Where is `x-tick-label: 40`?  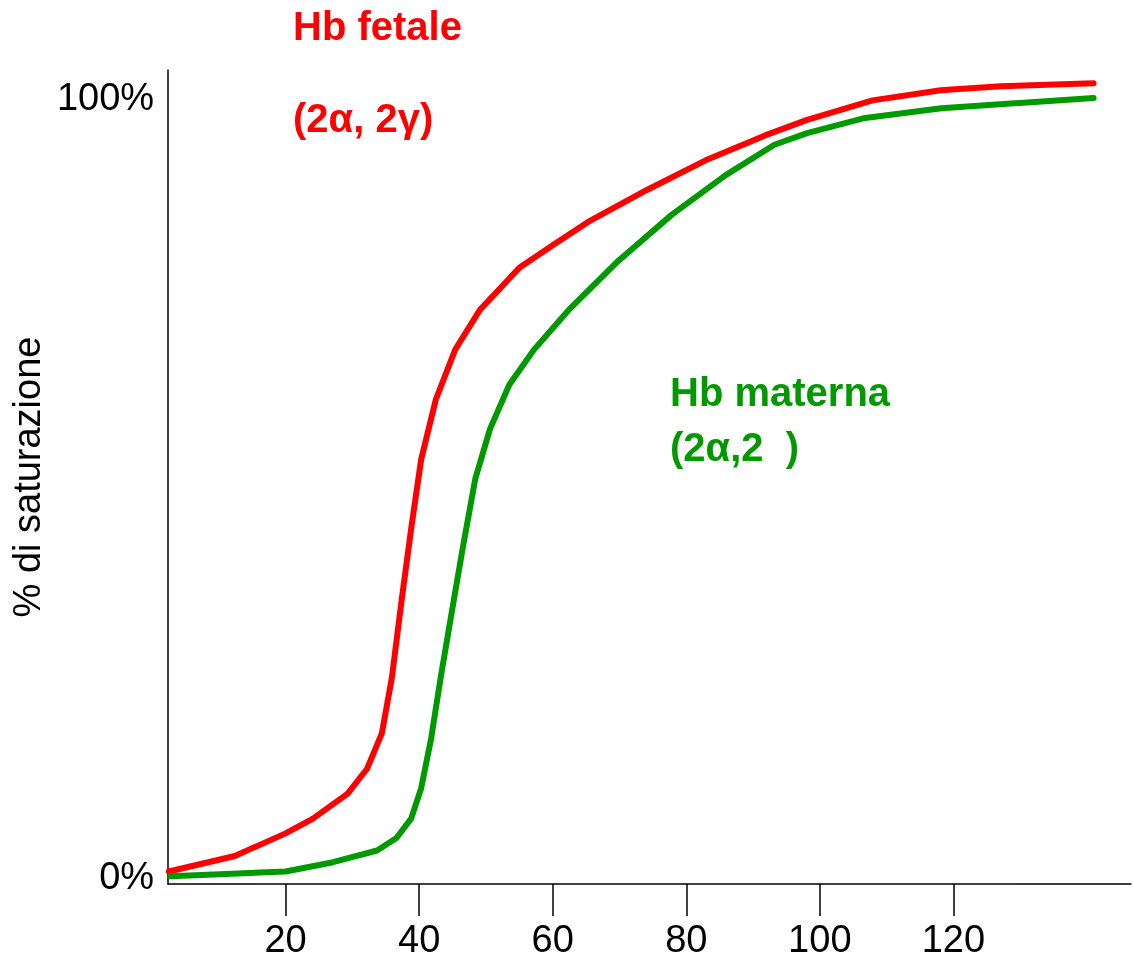 x-tick-label: 40 is located at coordinates (419, 939).